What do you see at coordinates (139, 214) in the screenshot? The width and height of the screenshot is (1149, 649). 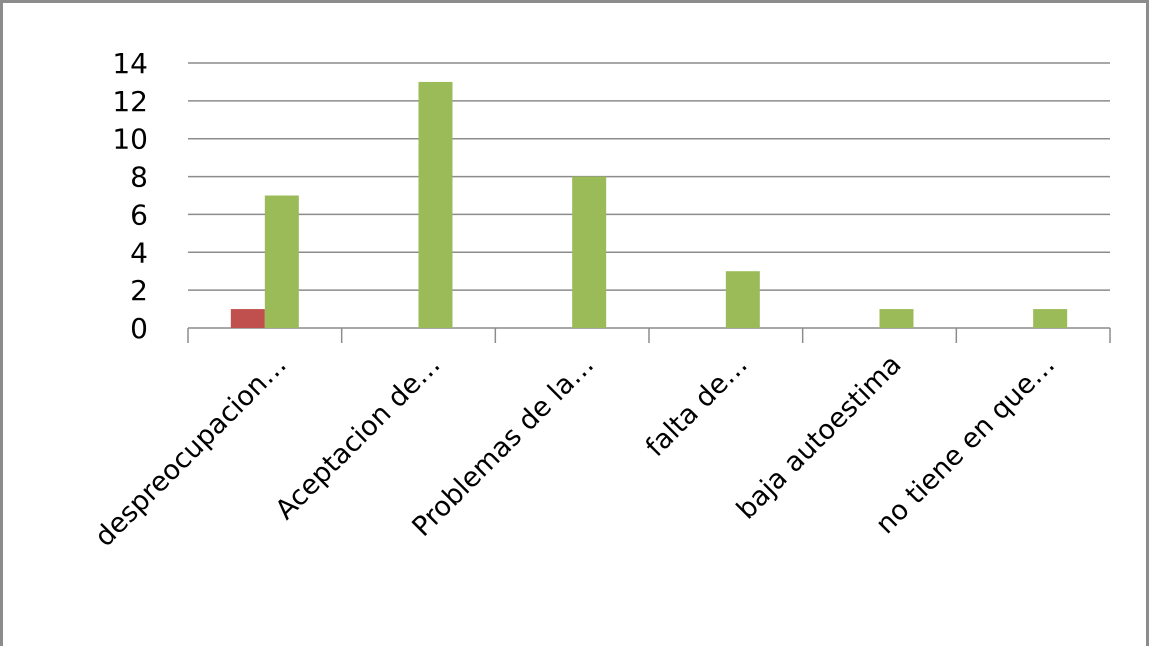 I see `y-tick-label: 6` at bounding box center [139, 214].